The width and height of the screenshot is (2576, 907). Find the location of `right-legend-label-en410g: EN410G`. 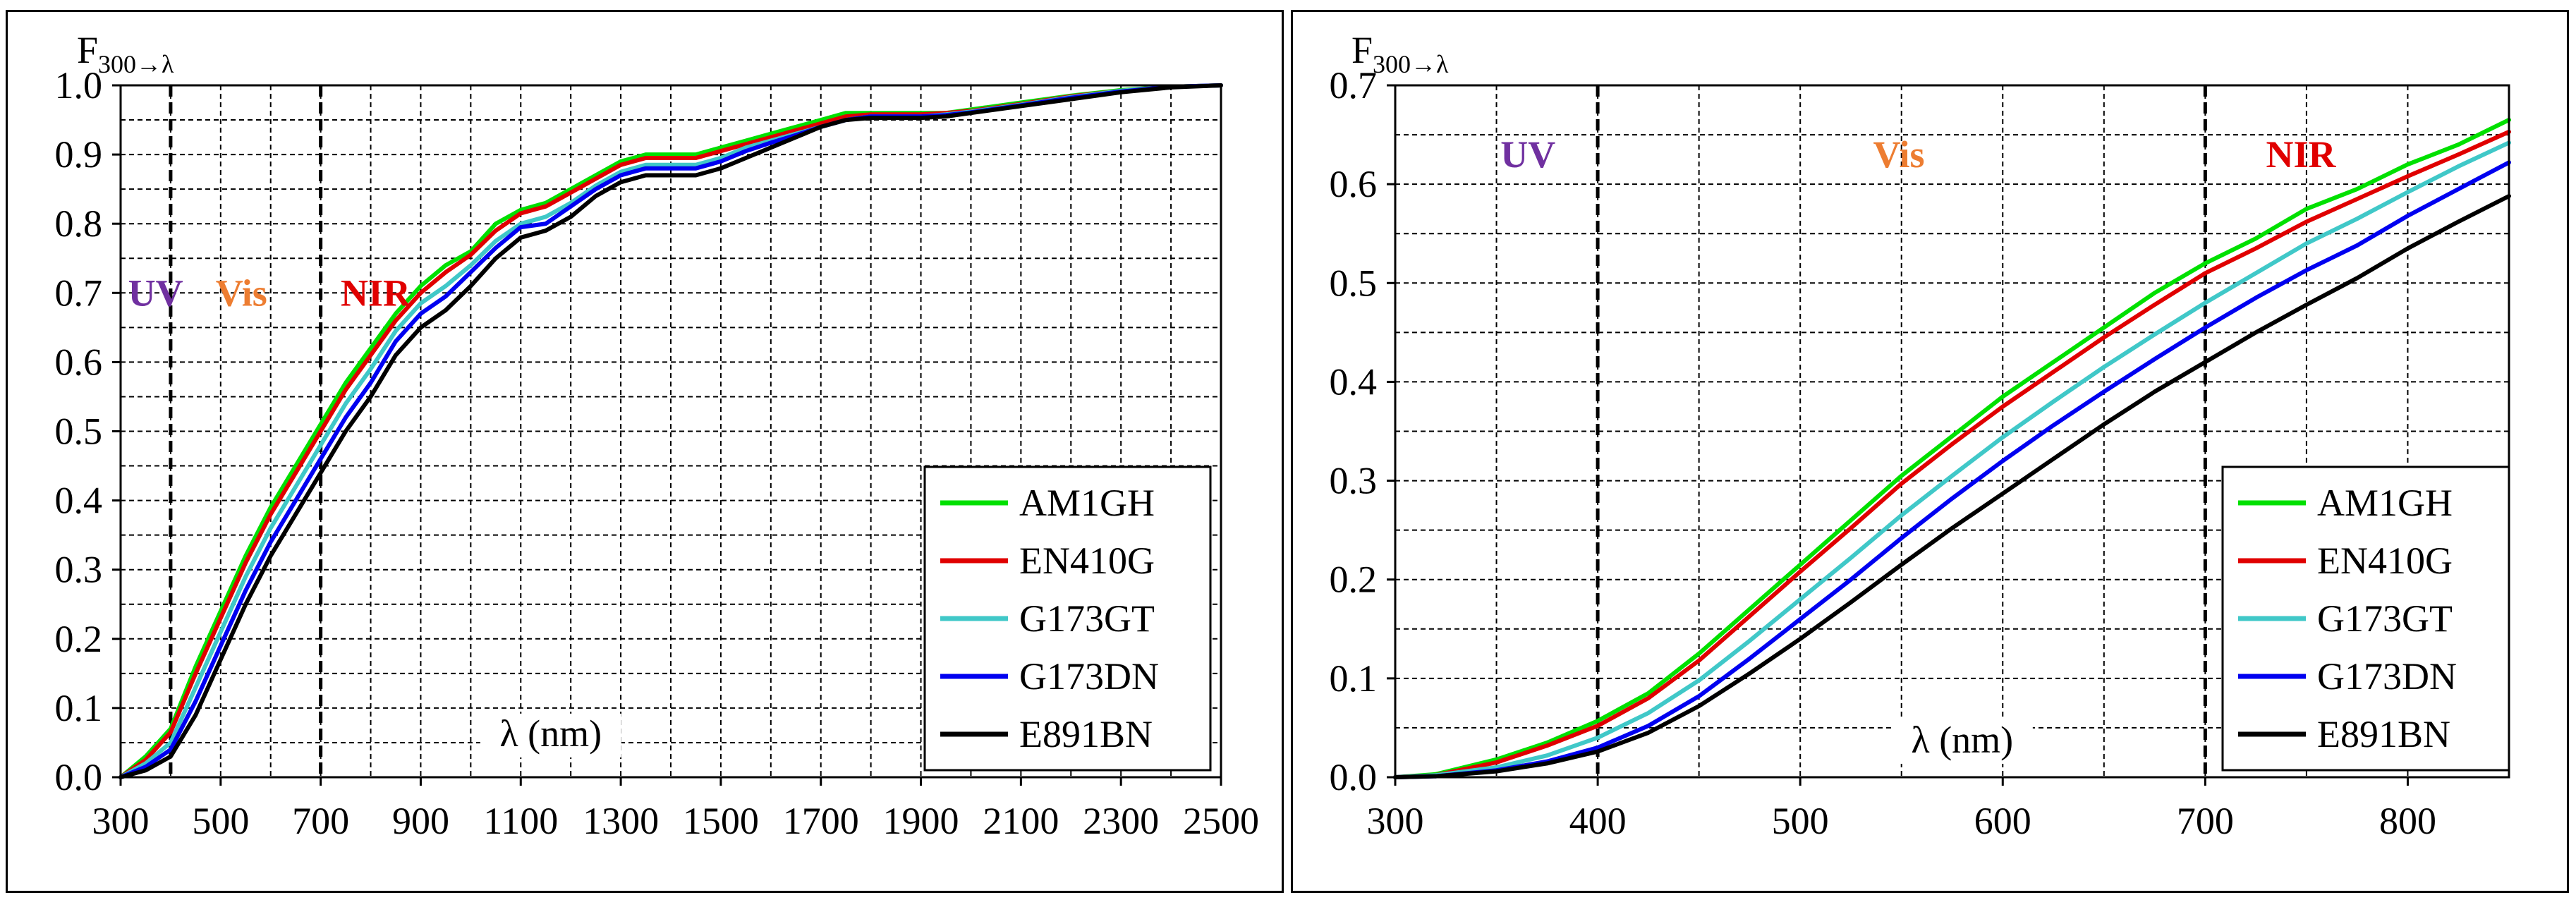

right-legend-label-en410g: EN410G is located at coordinates (2385, 561).